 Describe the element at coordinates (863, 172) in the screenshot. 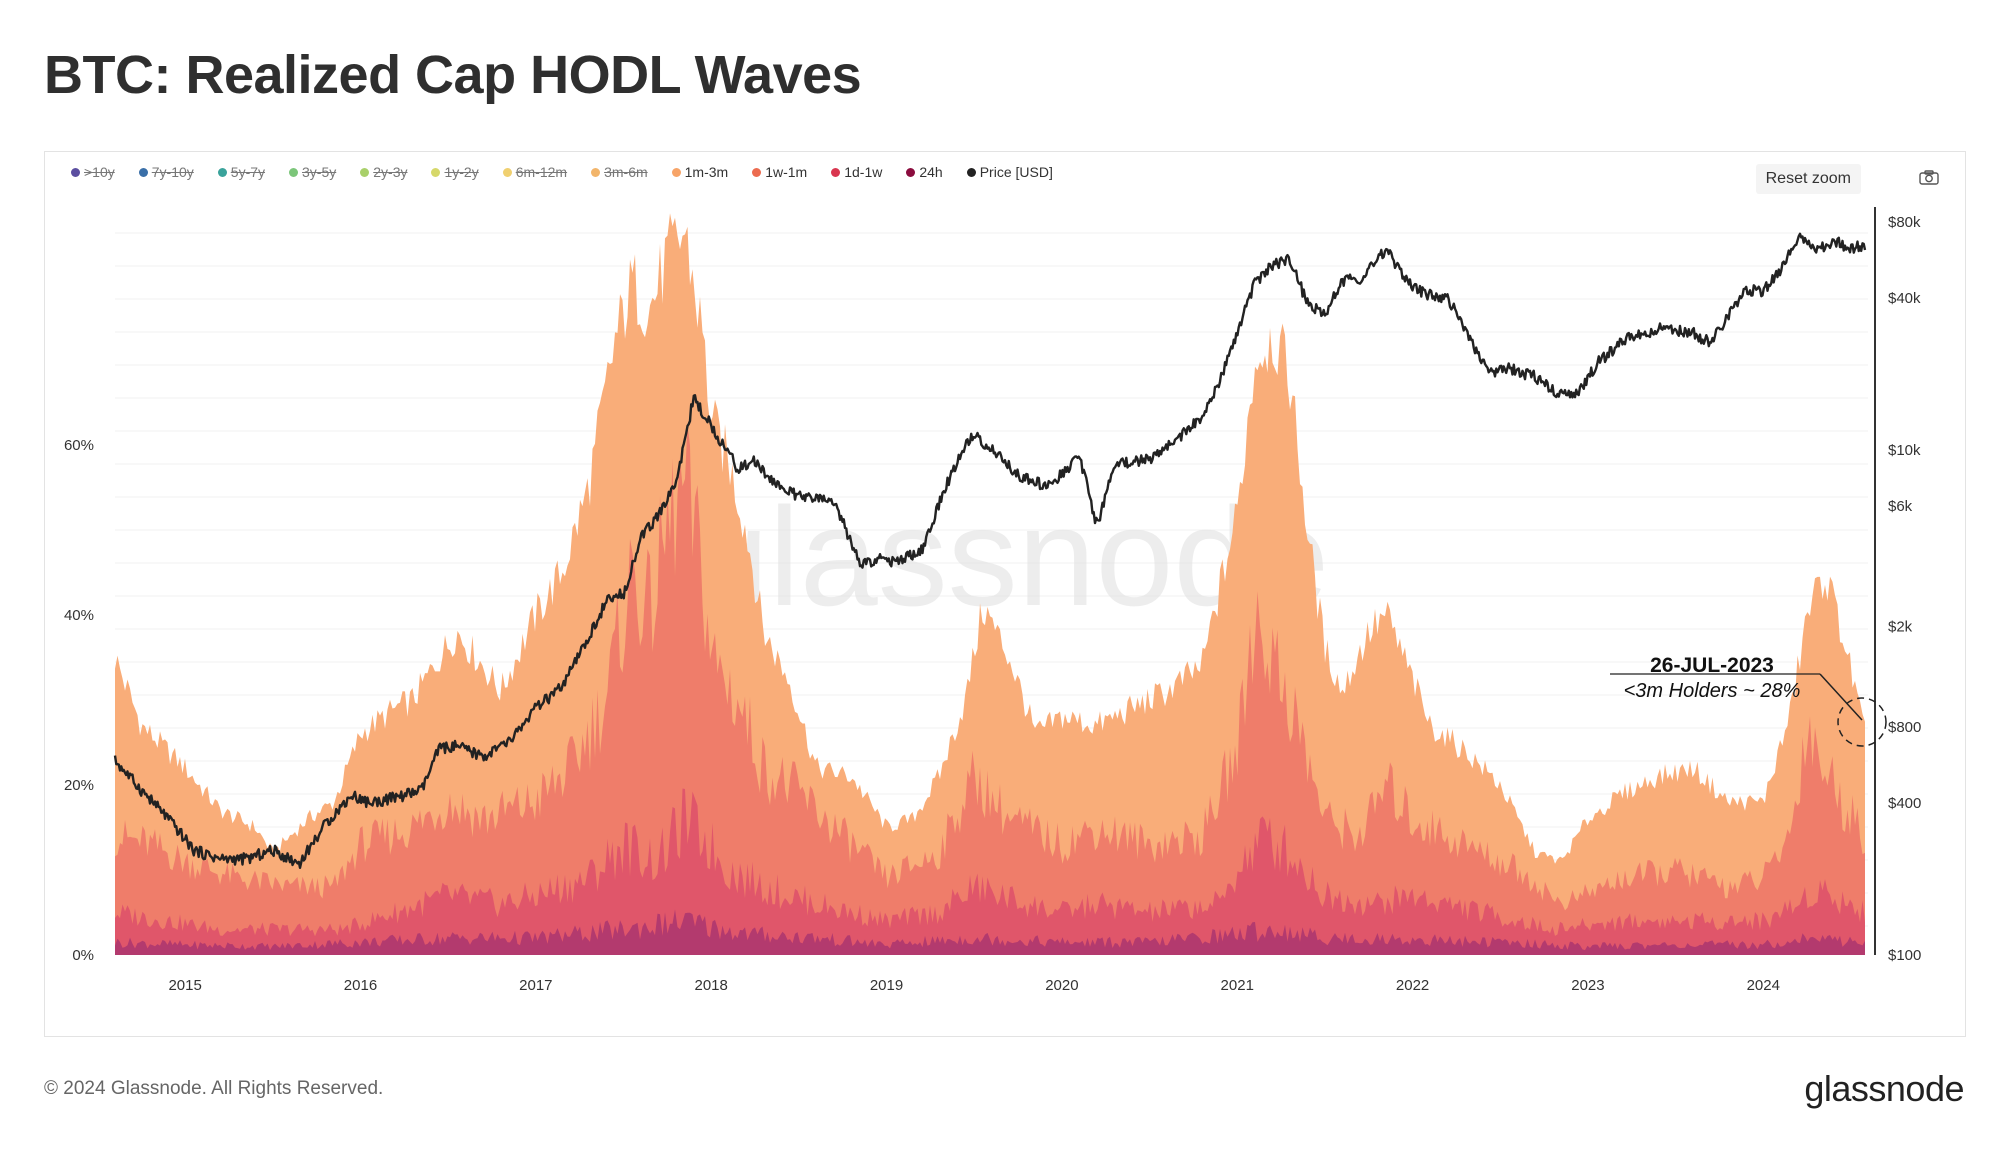

I see `legend-label: 1d-1w` at that location.